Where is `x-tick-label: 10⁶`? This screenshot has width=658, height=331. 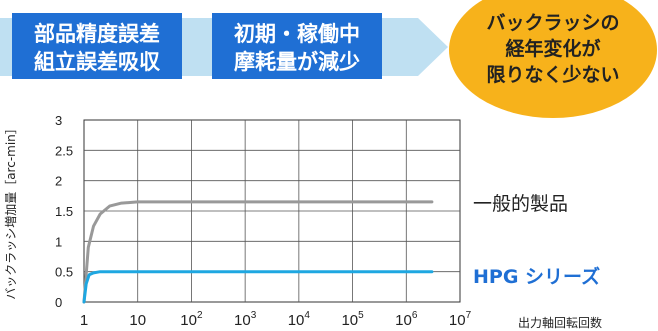
x-tick-label: 10⁶ is located at coordinates (406, 319).